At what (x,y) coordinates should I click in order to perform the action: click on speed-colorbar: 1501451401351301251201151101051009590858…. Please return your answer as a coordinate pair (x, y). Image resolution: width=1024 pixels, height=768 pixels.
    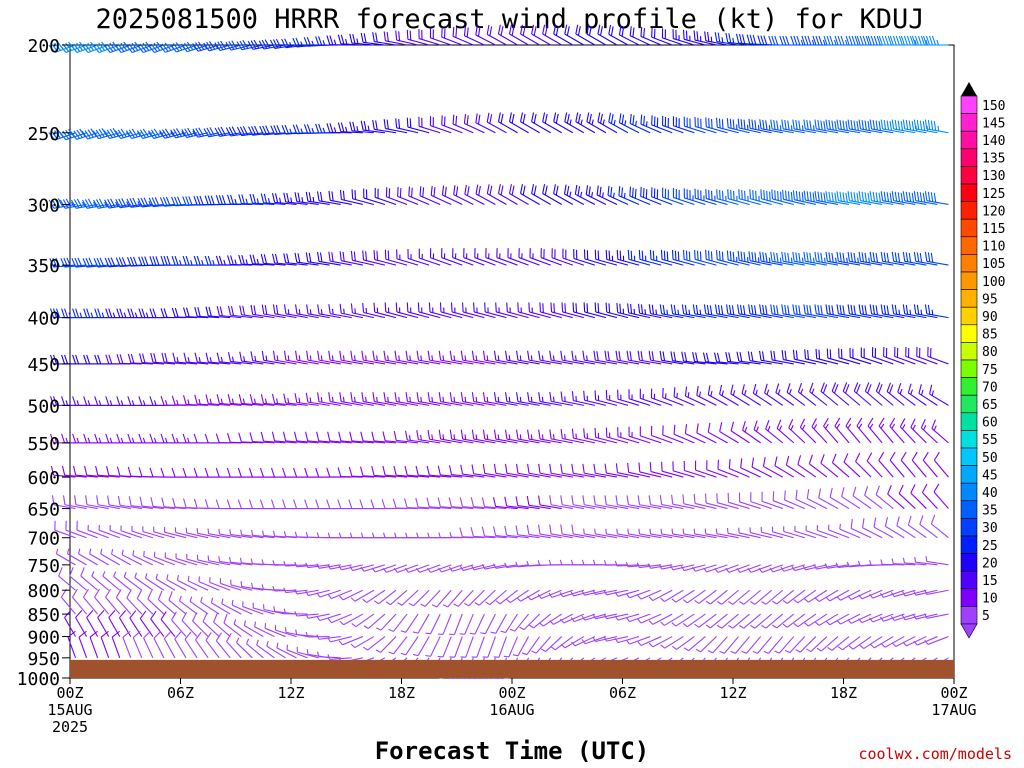
    Looking at the image, I should click on (982, 360).